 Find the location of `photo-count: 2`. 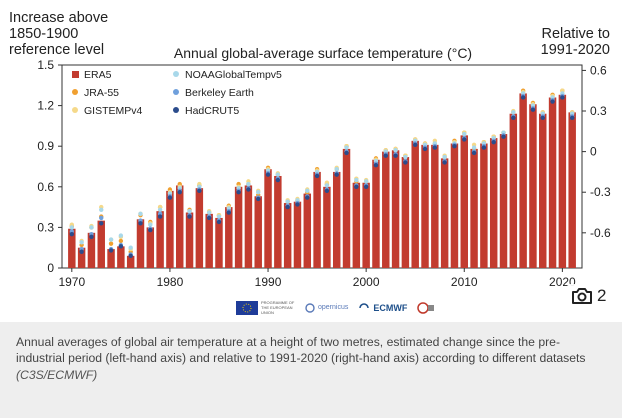

photo-count: 2 is located at coordinates (602, 295).